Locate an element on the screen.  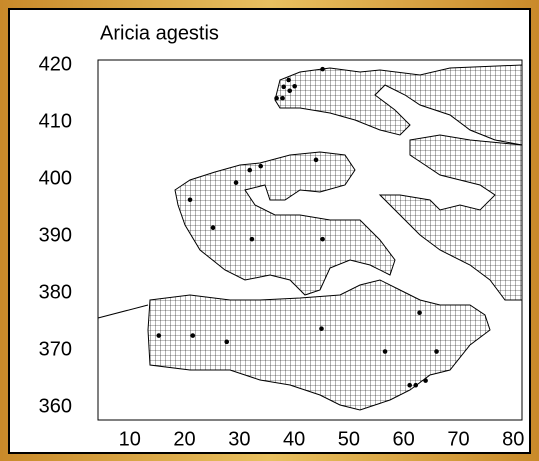
y-tick-label: 410 is located at coordinates (55, 121).